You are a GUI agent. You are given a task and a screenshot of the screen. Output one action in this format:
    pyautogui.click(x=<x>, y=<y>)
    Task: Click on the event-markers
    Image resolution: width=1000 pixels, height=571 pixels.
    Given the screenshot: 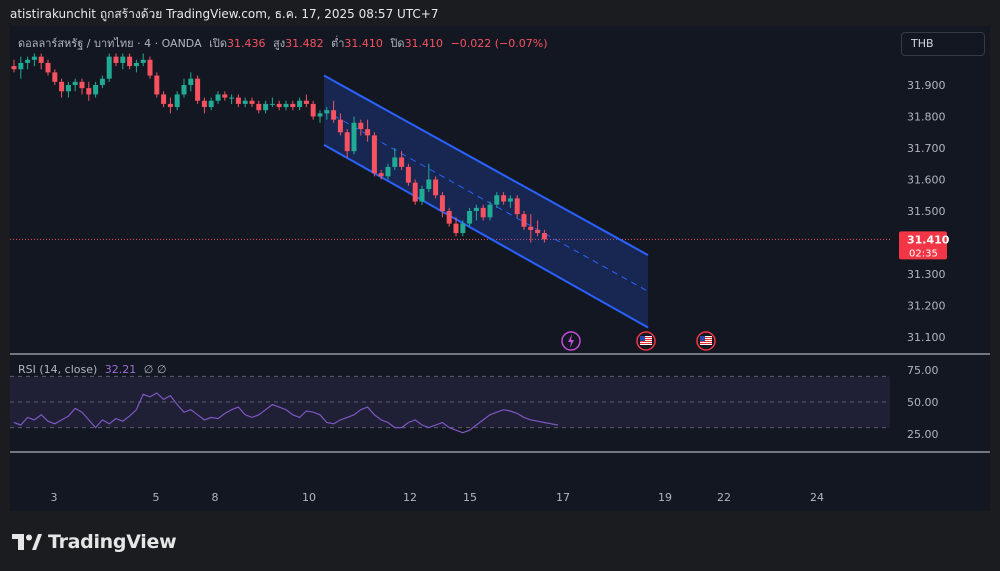 What is the action you would take?
    pyautogui.click(x=638, y=341)
    